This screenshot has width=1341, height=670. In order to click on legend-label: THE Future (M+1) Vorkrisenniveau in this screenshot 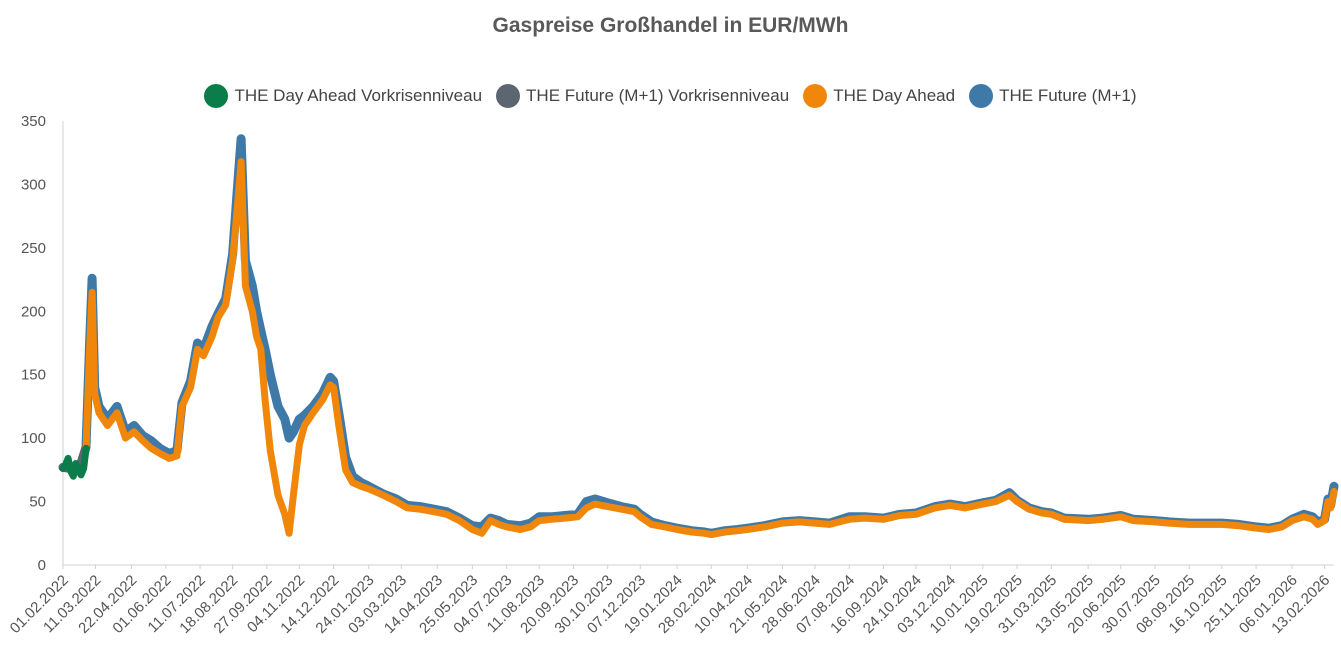, I will do `click(658, 95)`.